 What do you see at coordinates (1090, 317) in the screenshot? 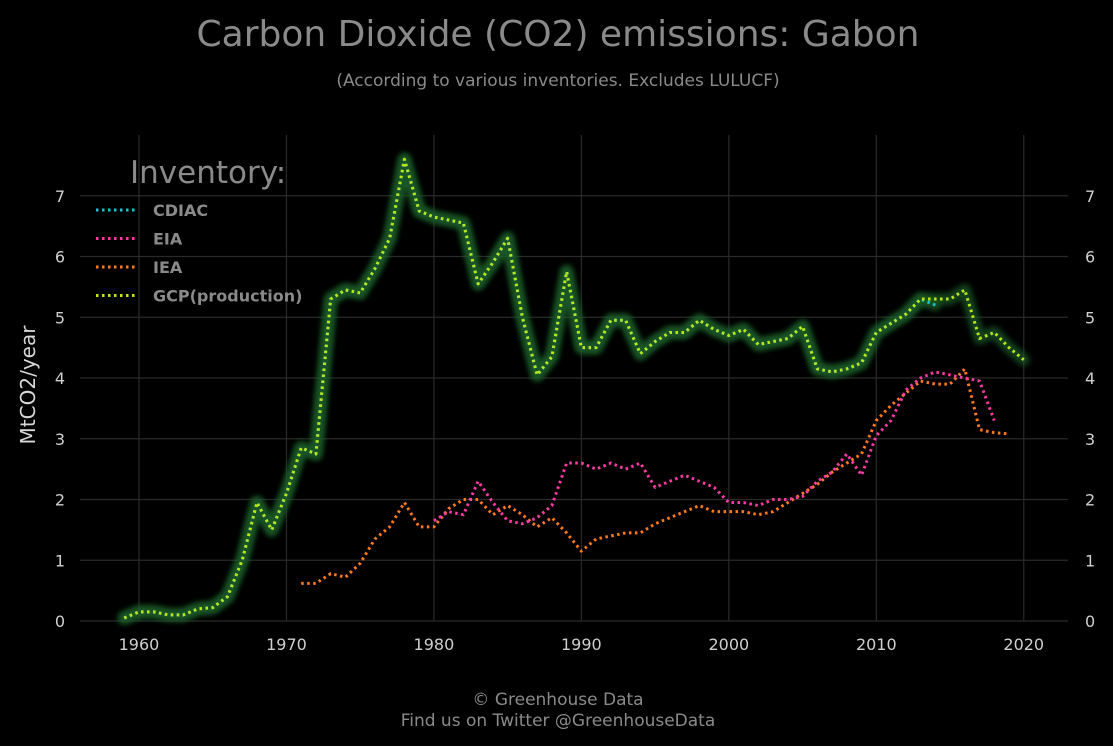
I see `y-tick-label-right: 5` at bounding box center [1090, 317].